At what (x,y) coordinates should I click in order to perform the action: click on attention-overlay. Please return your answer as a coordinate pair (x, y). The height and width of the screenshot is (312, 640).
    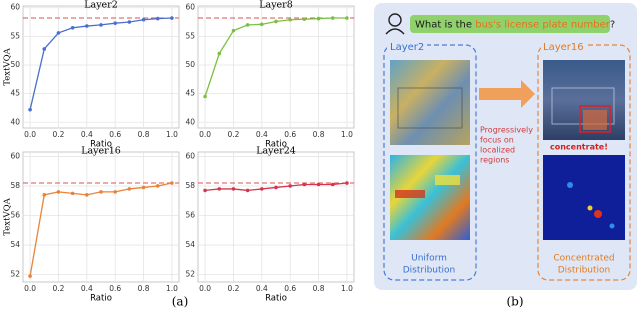
    Looking at the image, I should click on (430, 102).